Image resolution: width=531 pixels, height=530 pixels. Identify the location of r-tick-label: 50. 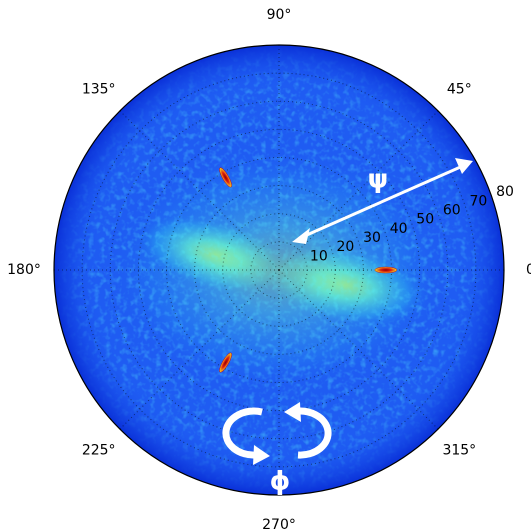
(425, 220).